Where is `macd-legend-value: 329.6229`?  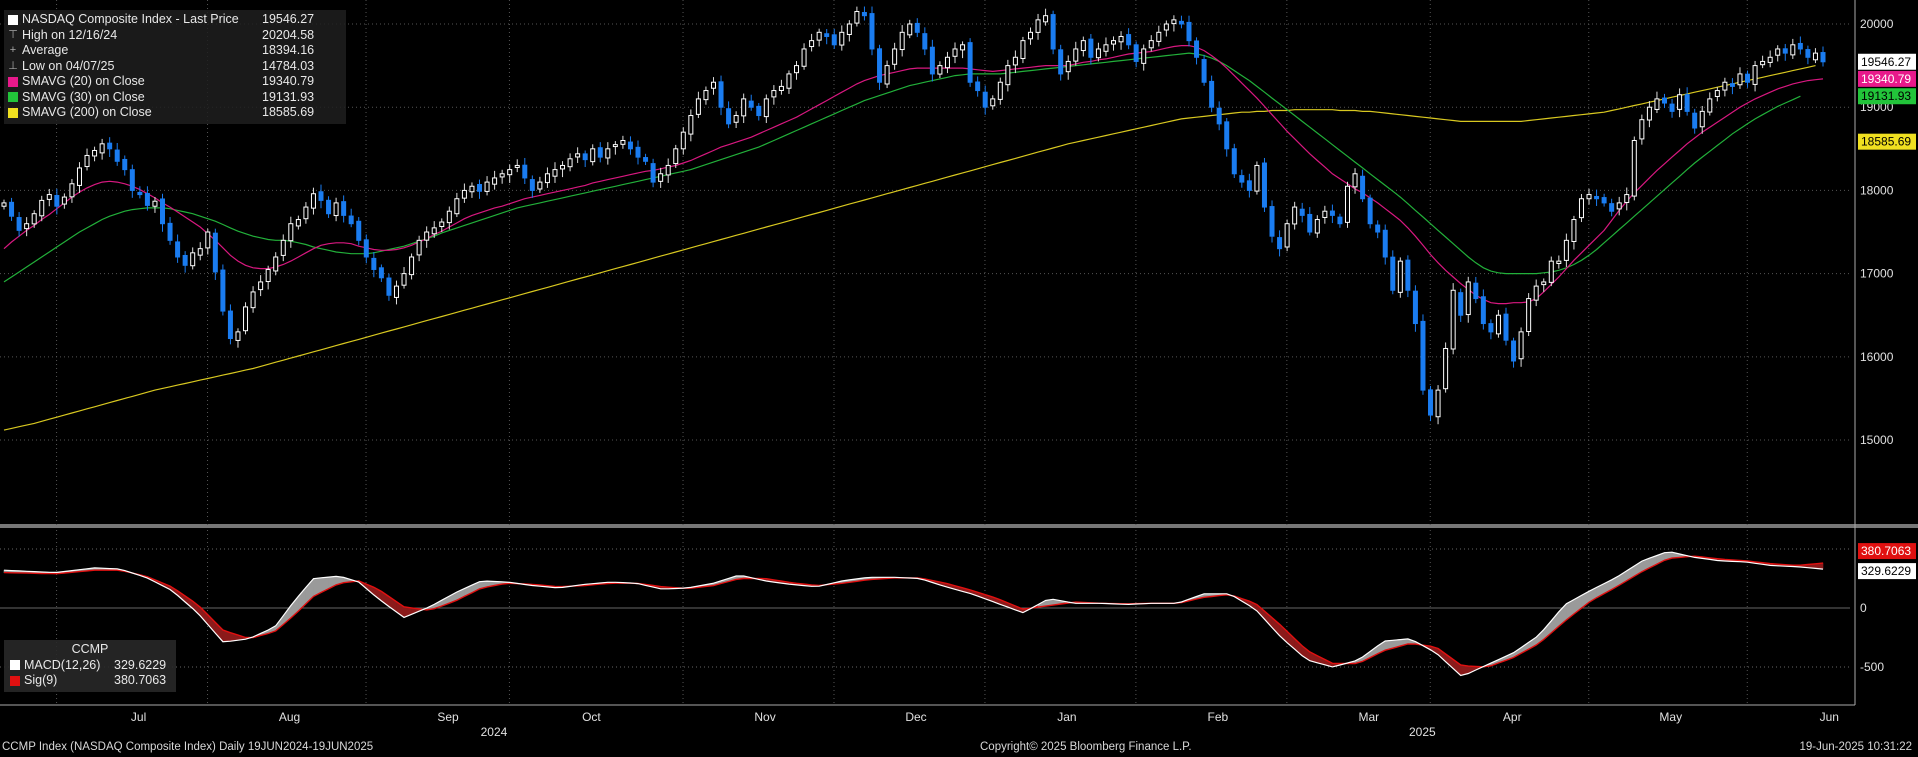 macd-legend-value: 329.6229 is located at coordinates (140, 664).